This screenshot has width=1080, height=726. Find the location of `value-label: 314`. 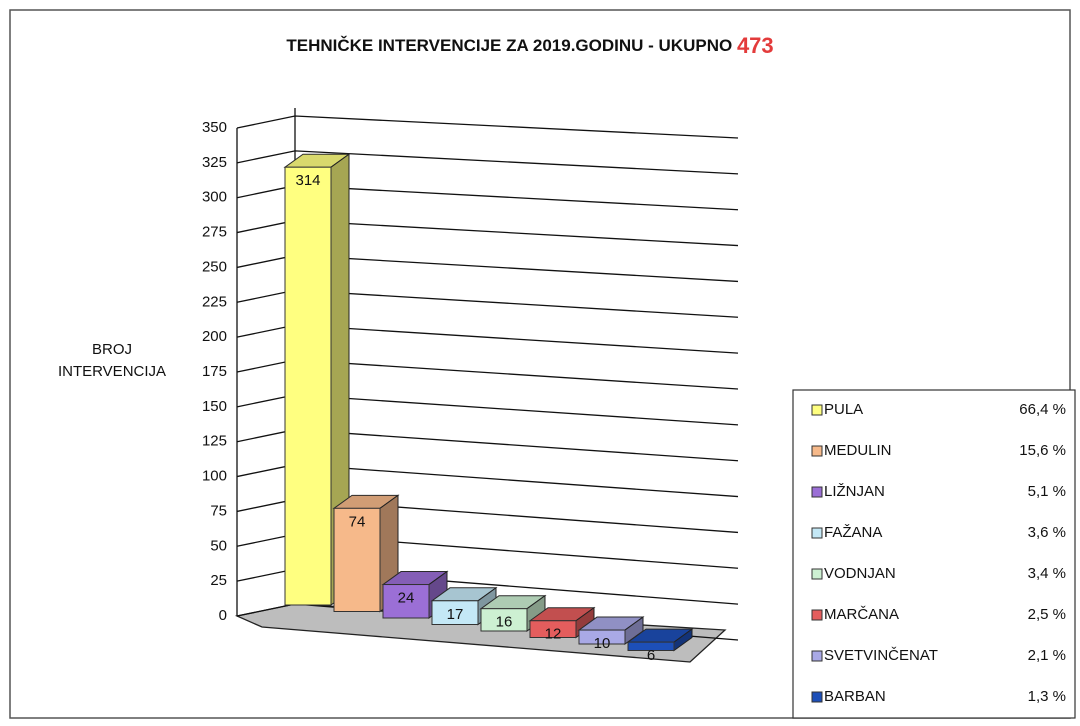

value-label: 314 is located at coordinates (307, 180).